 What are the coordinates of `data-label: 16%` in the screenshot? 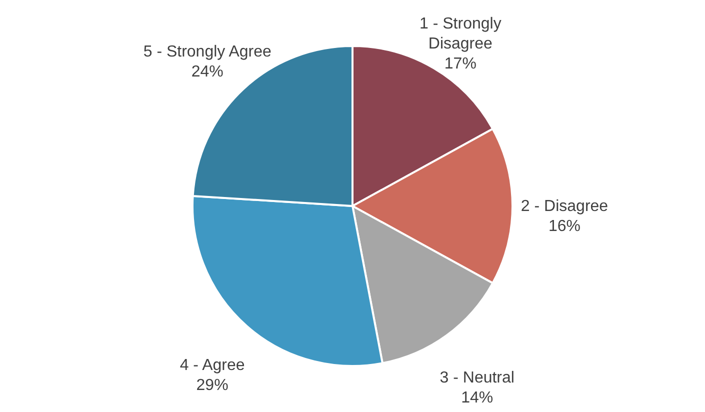 It's located at (564, 226).